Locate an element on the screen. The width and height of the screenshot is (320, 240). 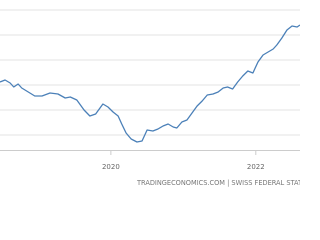
x-tick-label: 2020 is located at coordinates (111, 167).